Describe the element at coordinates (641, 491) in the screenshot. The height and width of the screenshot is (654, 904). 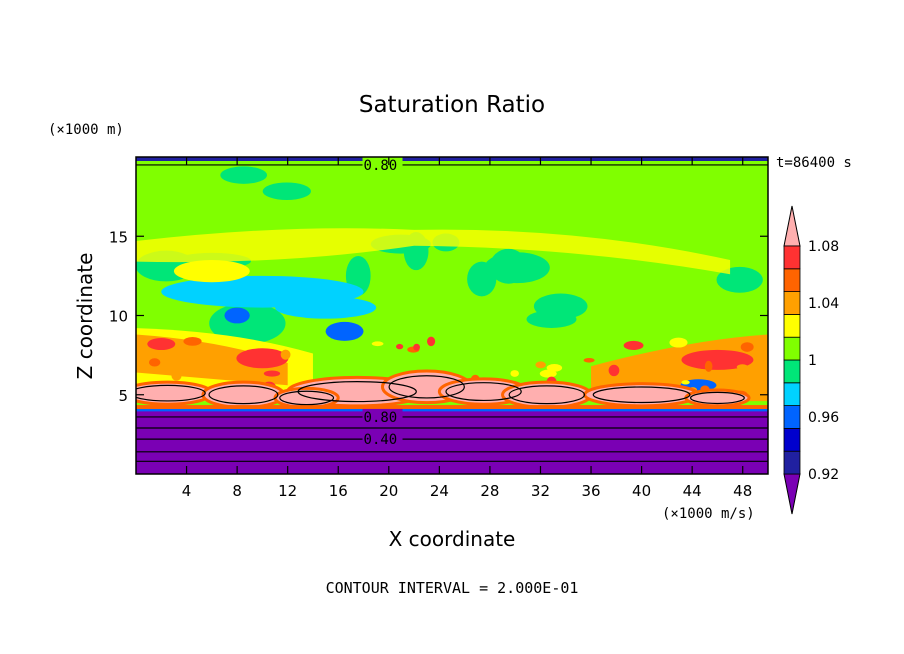
I see `x-tick-label: 40` at that location.